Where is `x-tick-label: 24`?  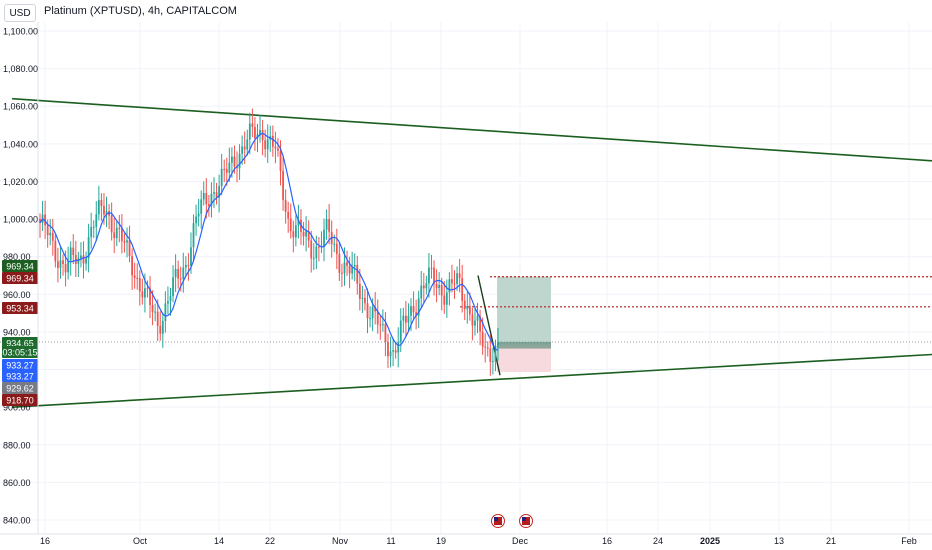 x-tick-label: 24 is located at coordinates (658, 541).